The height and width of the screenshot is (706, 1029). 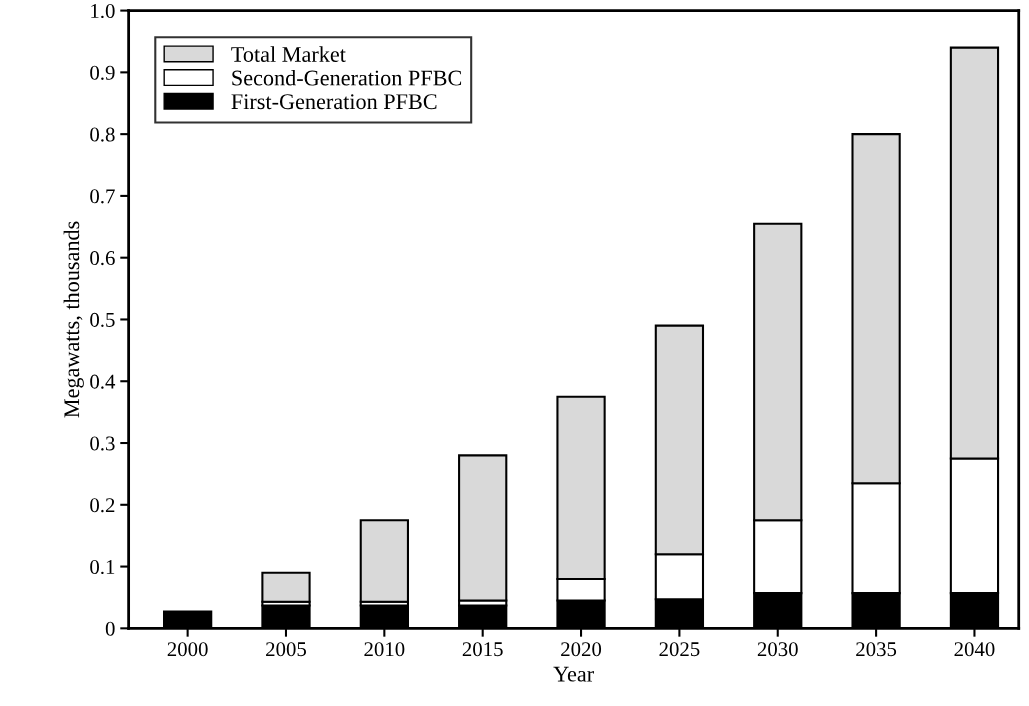 I want to click on y-tick-label: 1.0, so click(x=103, y=11).